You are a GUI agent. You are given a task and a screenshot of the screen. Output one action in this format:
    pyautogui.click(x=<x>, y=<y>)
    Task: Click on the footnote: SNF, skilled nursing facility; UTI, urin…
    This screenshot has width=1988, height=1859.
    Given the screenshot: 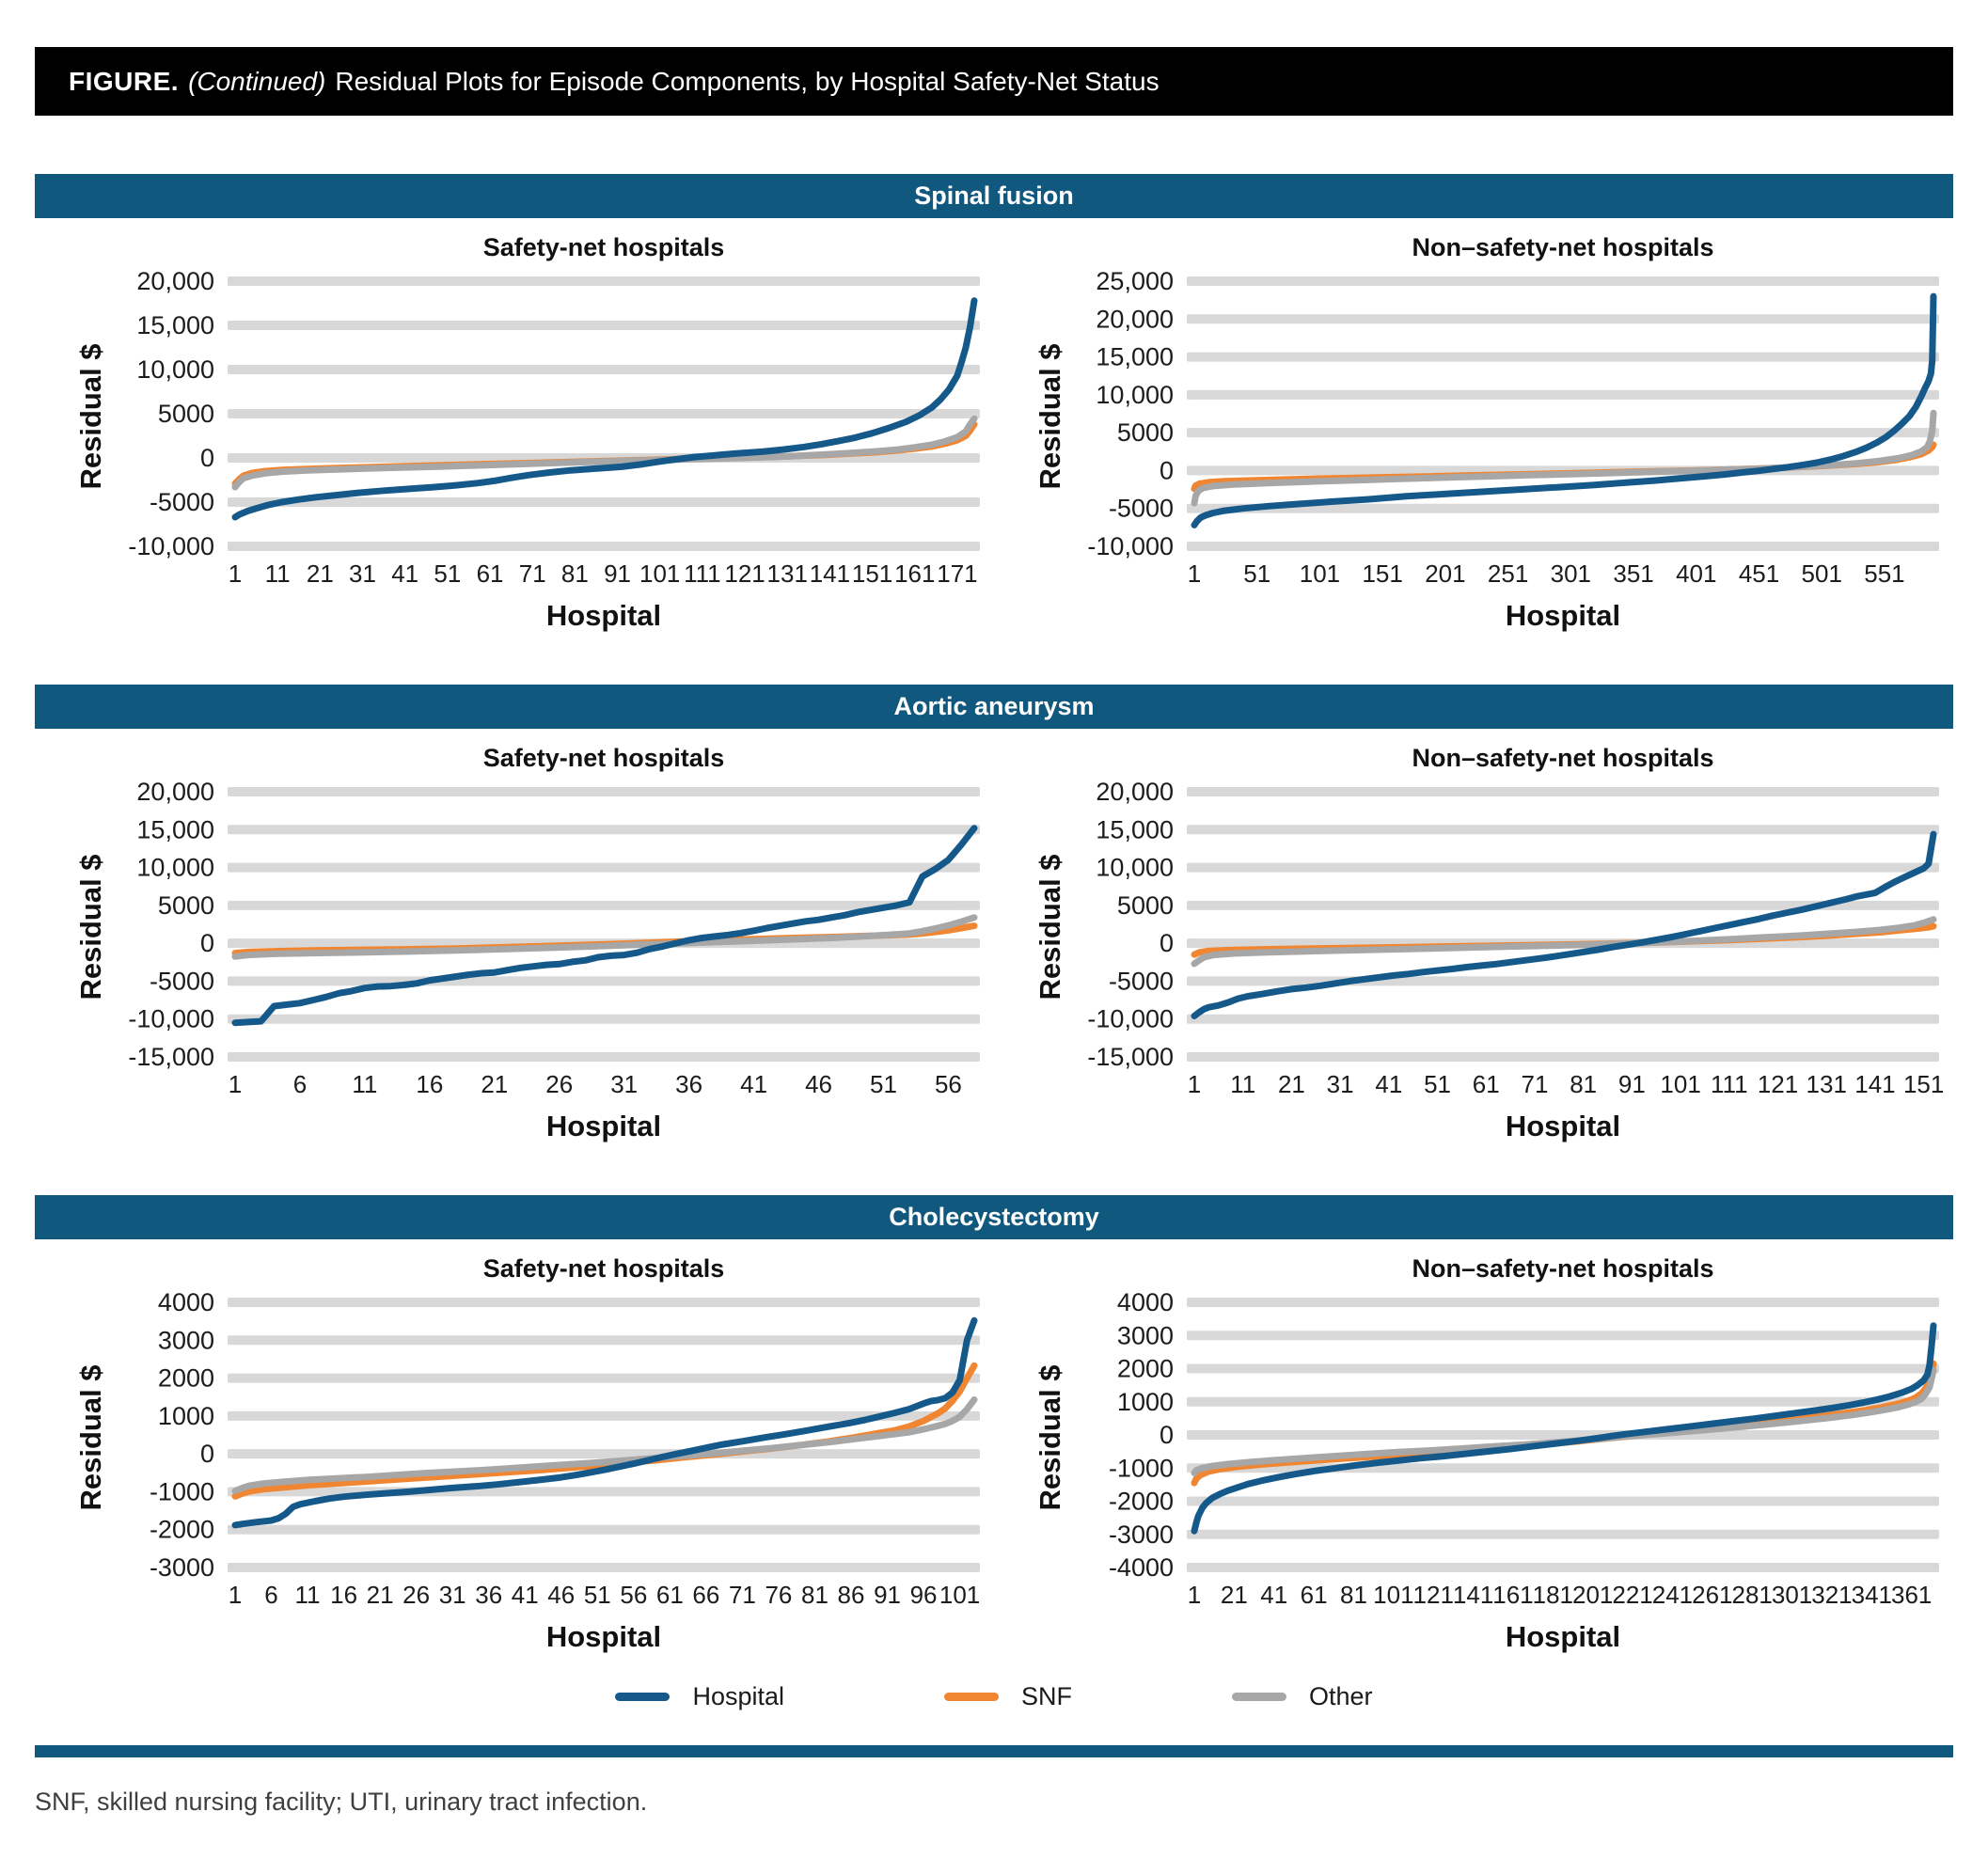 What is the action you would take?
    pyautogui.click(x=341, y=1802)
    